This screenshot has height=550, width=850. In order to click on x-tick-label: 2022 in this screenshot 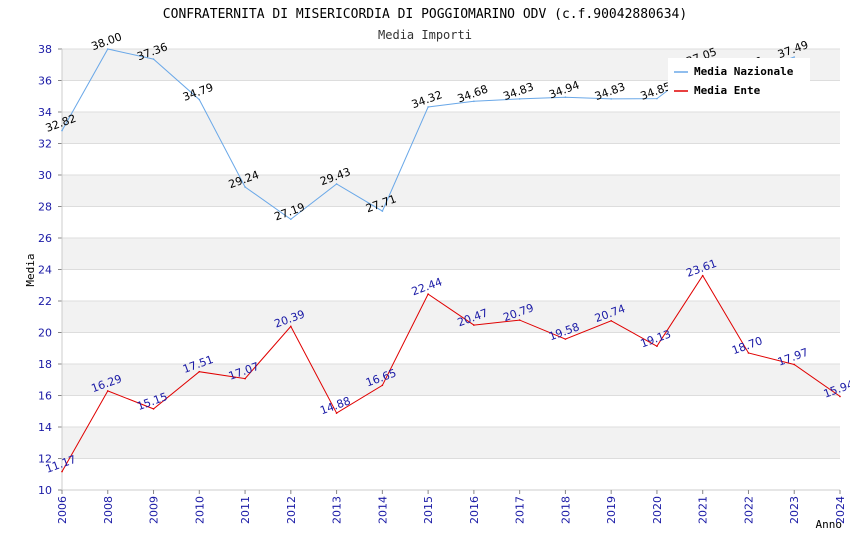, I will do `click(748, 510)`.